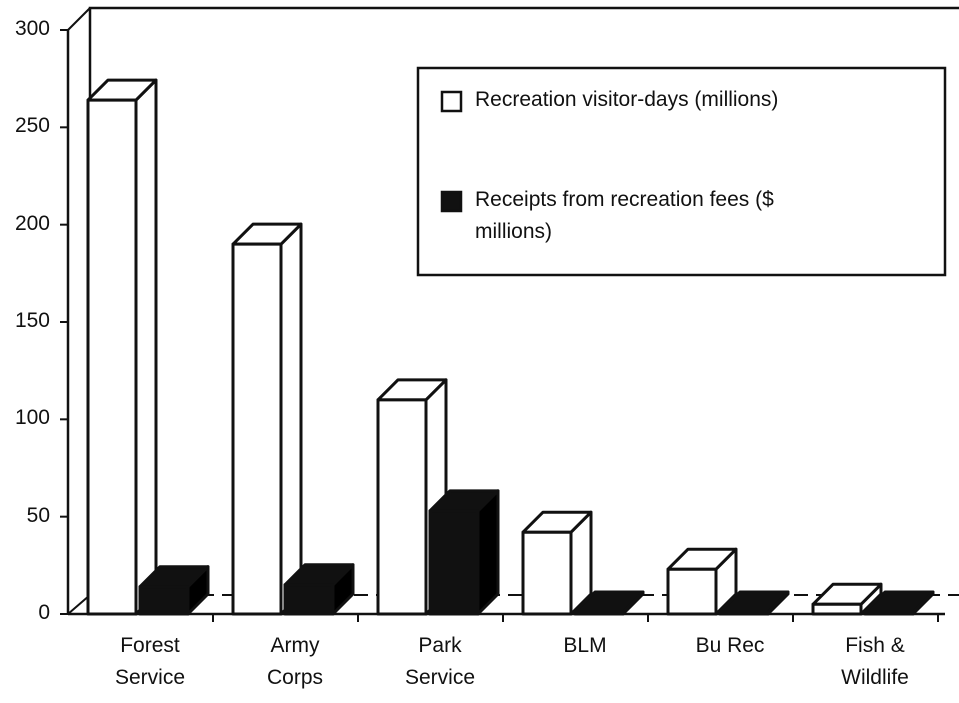 The image size is (959, 703). What do you see at coordinates (79, 604) in the screenshot?
I see `floor-edge` at bounding box center [79, 604].